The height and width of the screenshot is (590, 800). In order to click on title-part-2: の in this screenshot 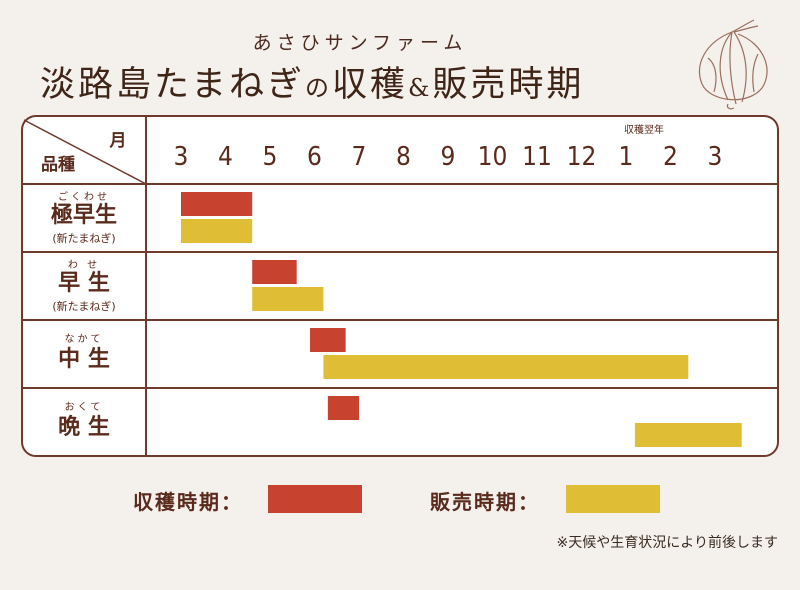, I will do `click(318, 88)`.